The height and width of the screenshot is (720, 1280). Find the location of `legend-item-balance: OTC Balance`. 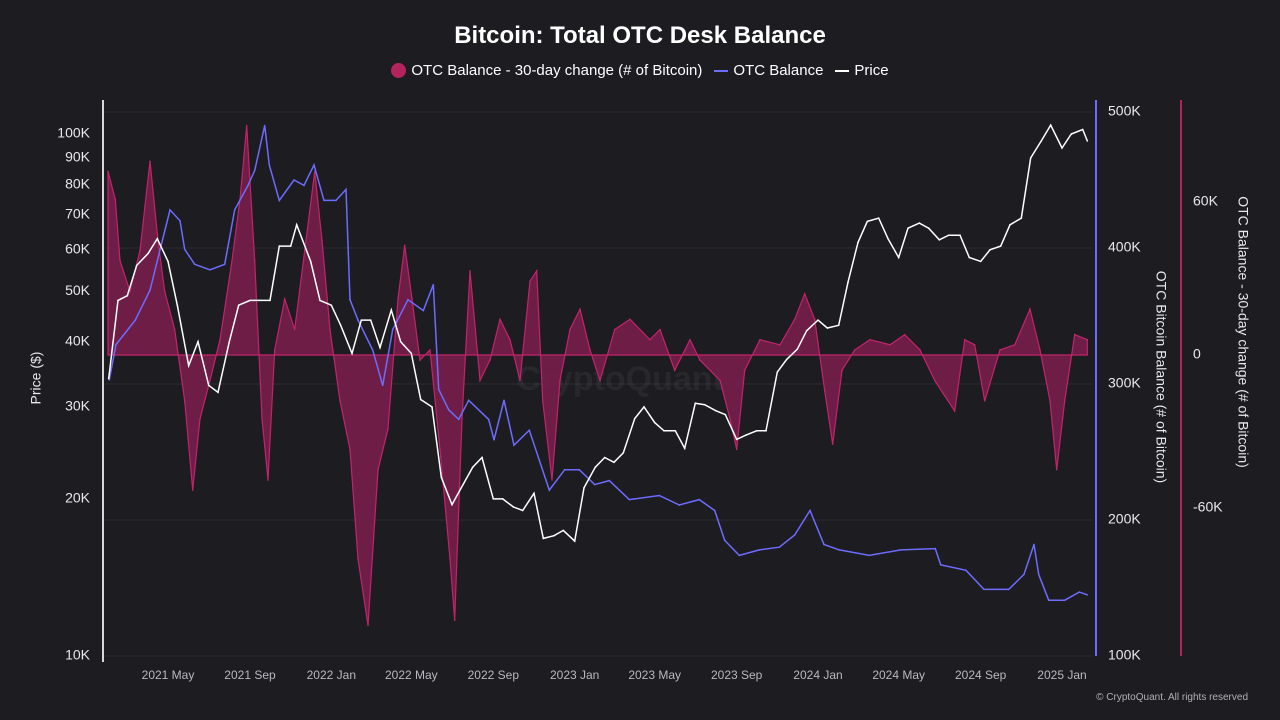

legend-item-balance: OTC Balance is located at coordinates (768, 70).